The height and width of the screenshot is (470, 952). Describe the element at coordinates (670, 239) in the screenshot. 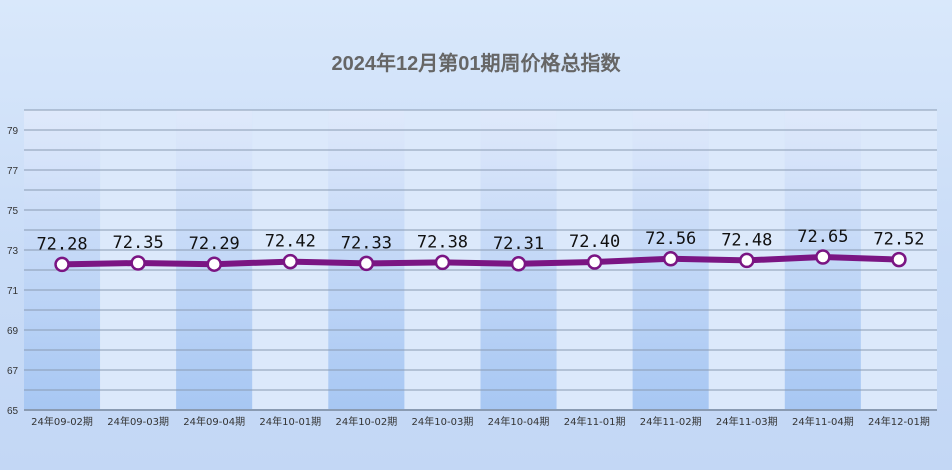

I see `data-label: 72.56` at that location.